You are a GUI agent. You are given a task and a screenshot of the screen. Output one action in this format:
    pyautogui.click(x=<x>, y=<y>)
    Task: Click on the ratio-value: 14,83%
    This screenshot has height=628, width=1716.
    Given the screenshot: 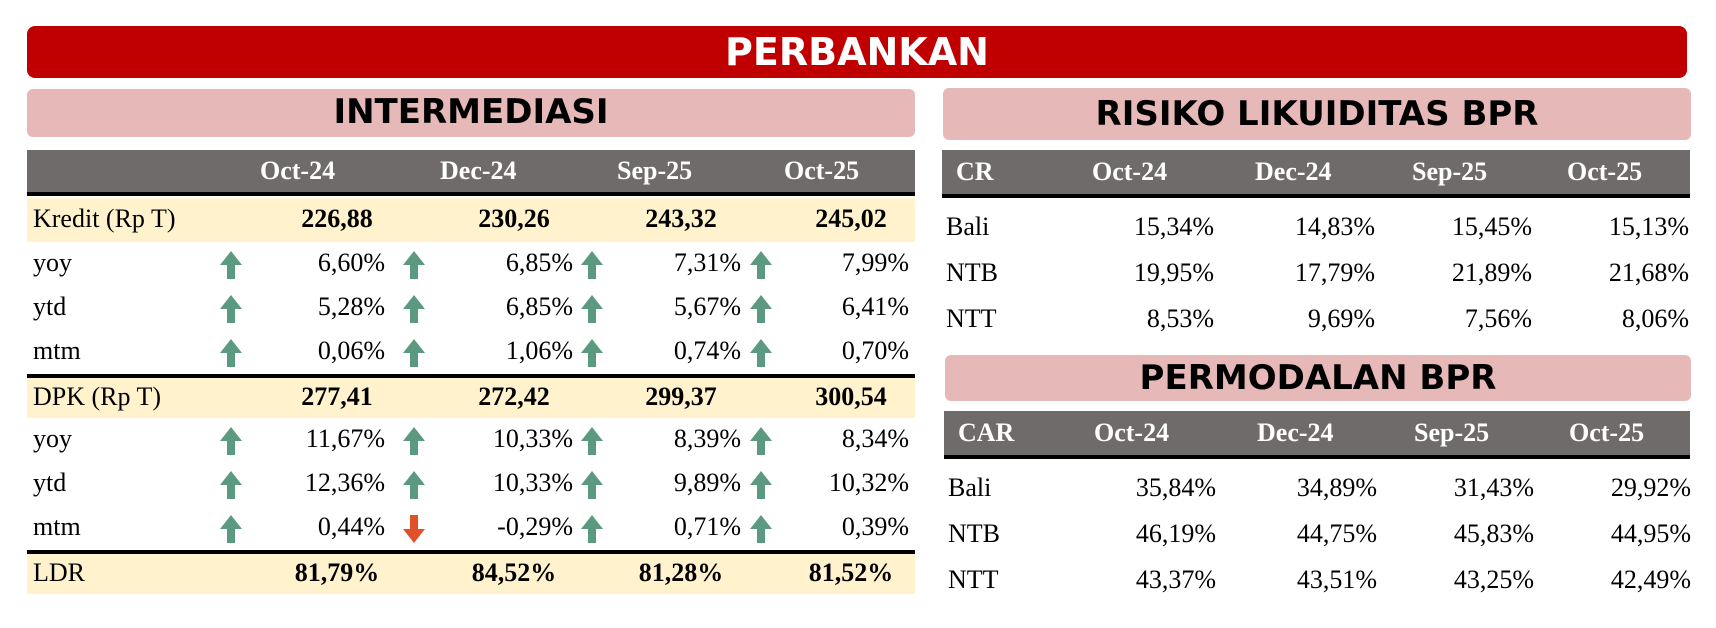 What is the action you would take?
    pyautogui.click(x=1334, y=226)
    